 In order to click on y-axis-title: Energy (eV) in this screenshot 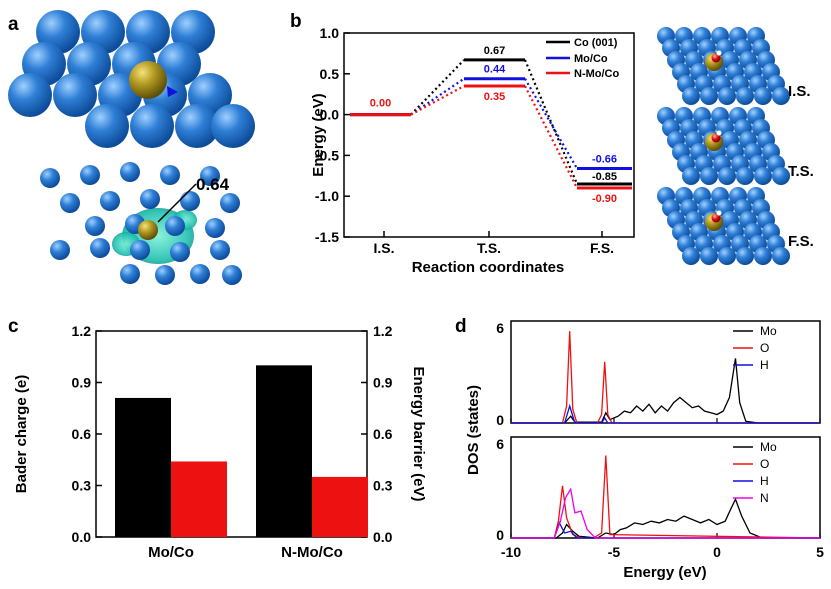, I will do `click(318, 134)`.